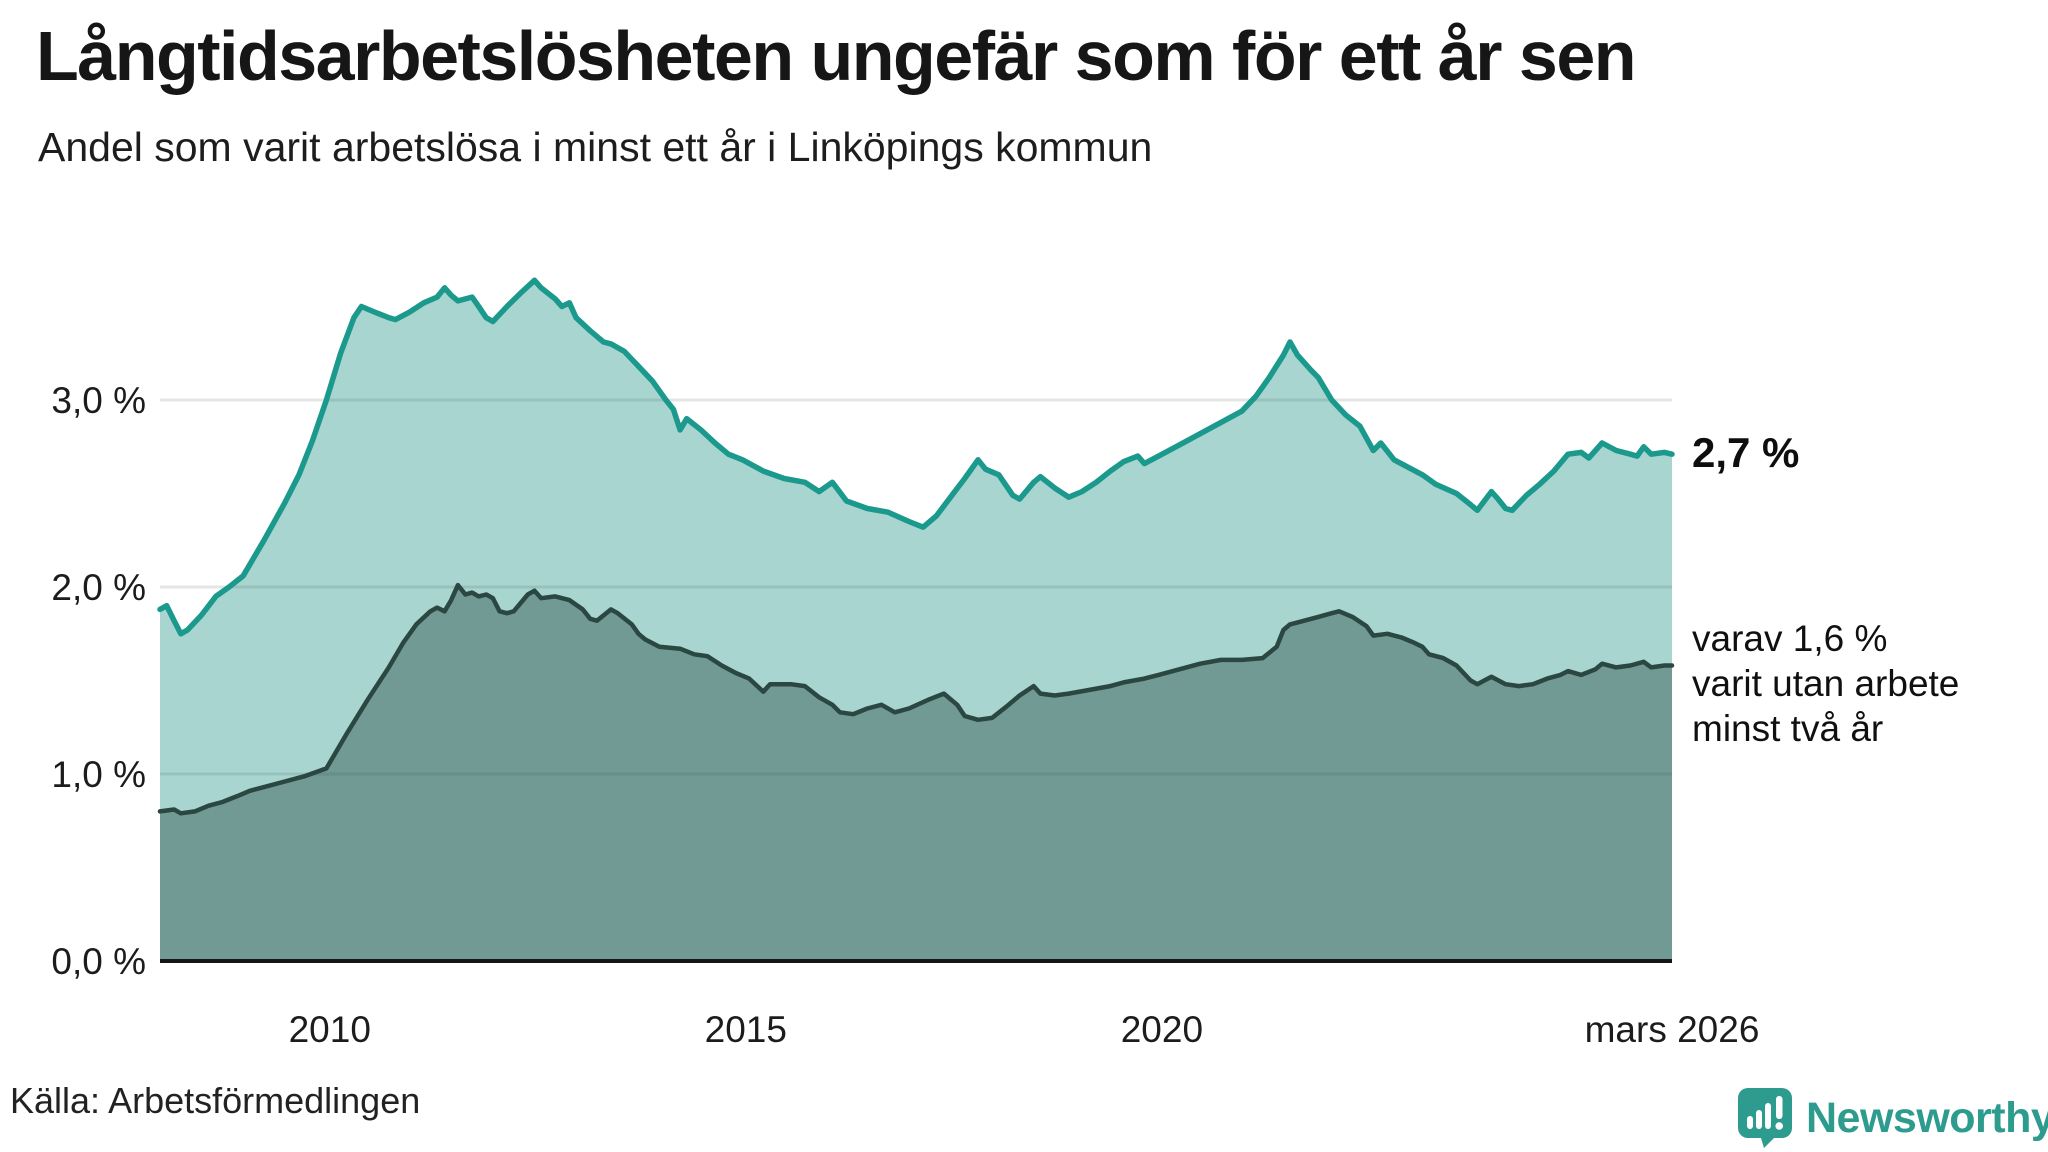 The image size is (2048, 1152). I want to click on newsworthy-logo-icon, so click(1765, 1118).